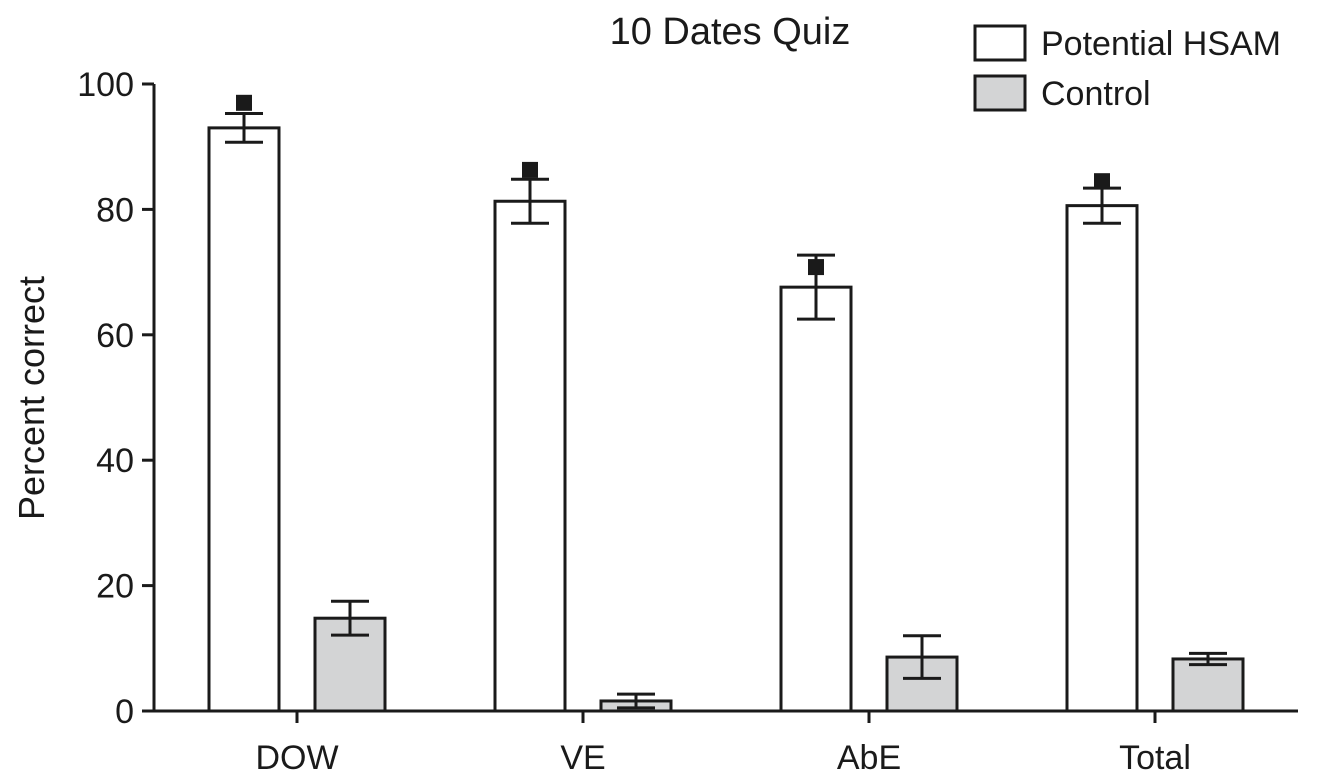  I want to click on y-tick-label: 20, so click(115, 587).